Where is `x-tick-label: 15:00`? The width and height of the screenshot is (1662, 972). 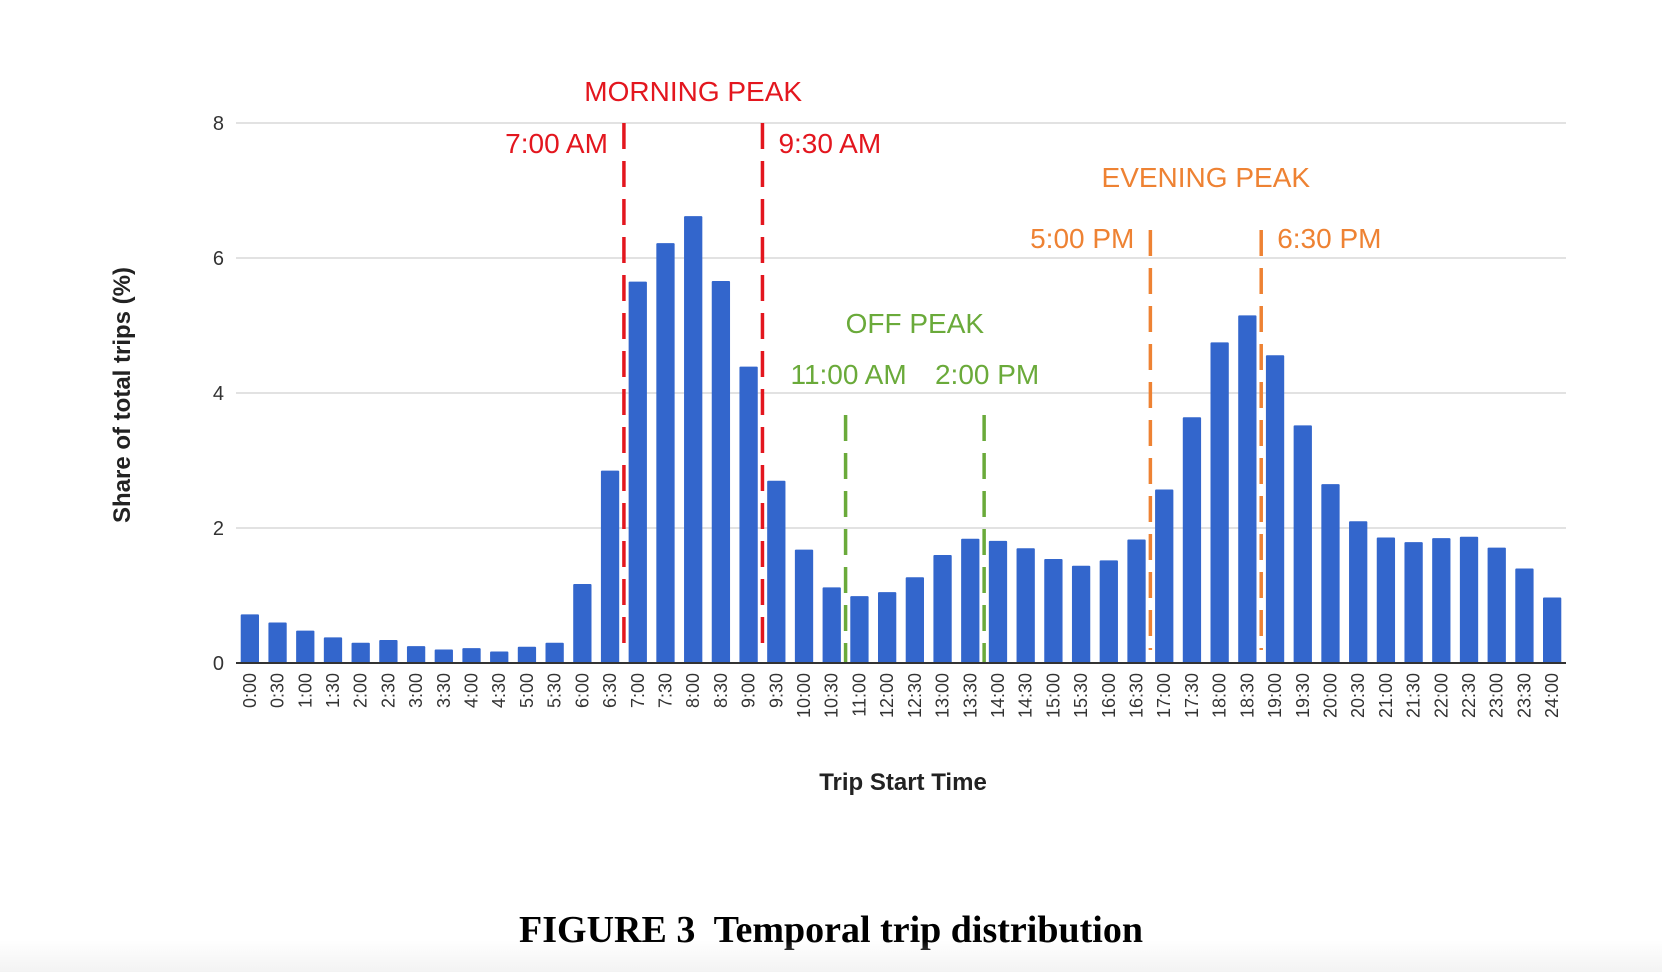
x-tick-label: 15:00 is located at coordinates (1053, 695).